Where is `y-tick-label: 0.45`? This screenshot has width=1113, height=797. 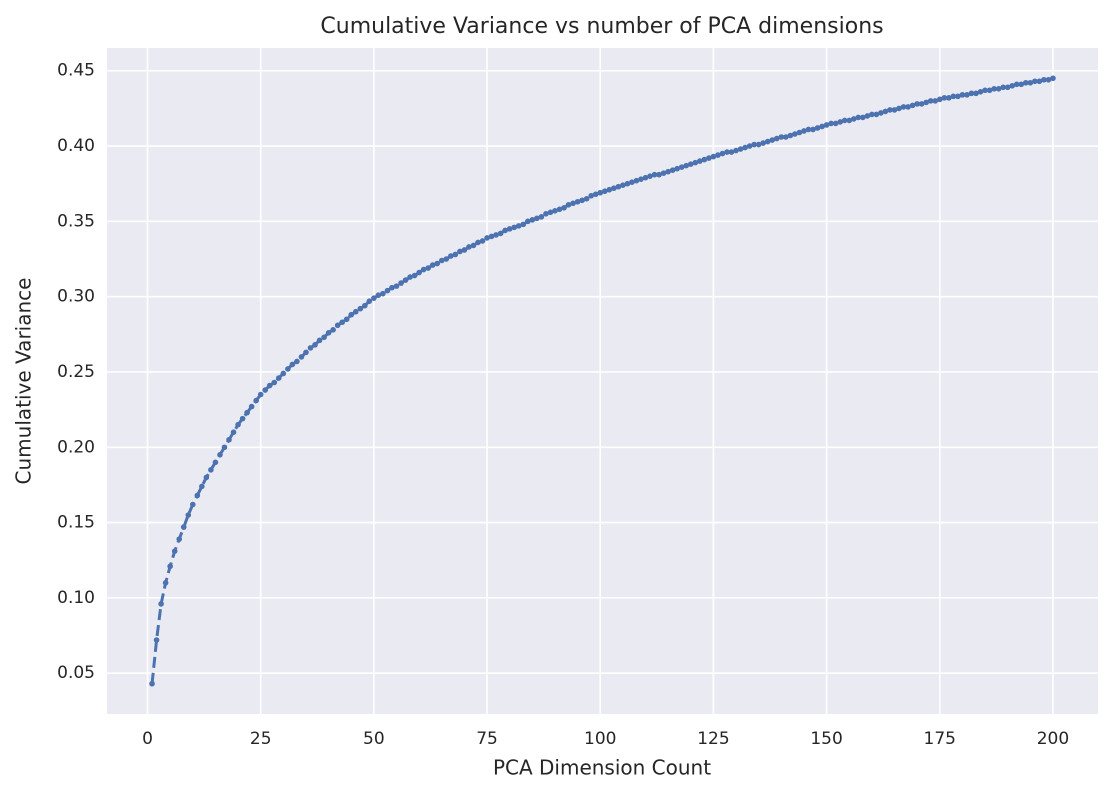 y-tick-label: 0.45 is located at coordinates (76, 71).